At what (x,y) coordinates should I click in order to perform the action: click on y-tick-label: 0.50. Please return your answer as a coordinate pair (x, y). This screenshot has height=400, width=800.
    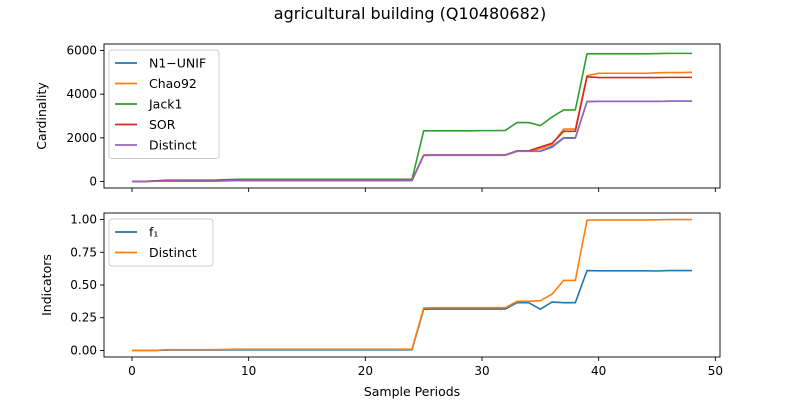
    Looking at the image, I should click on (83, 285).